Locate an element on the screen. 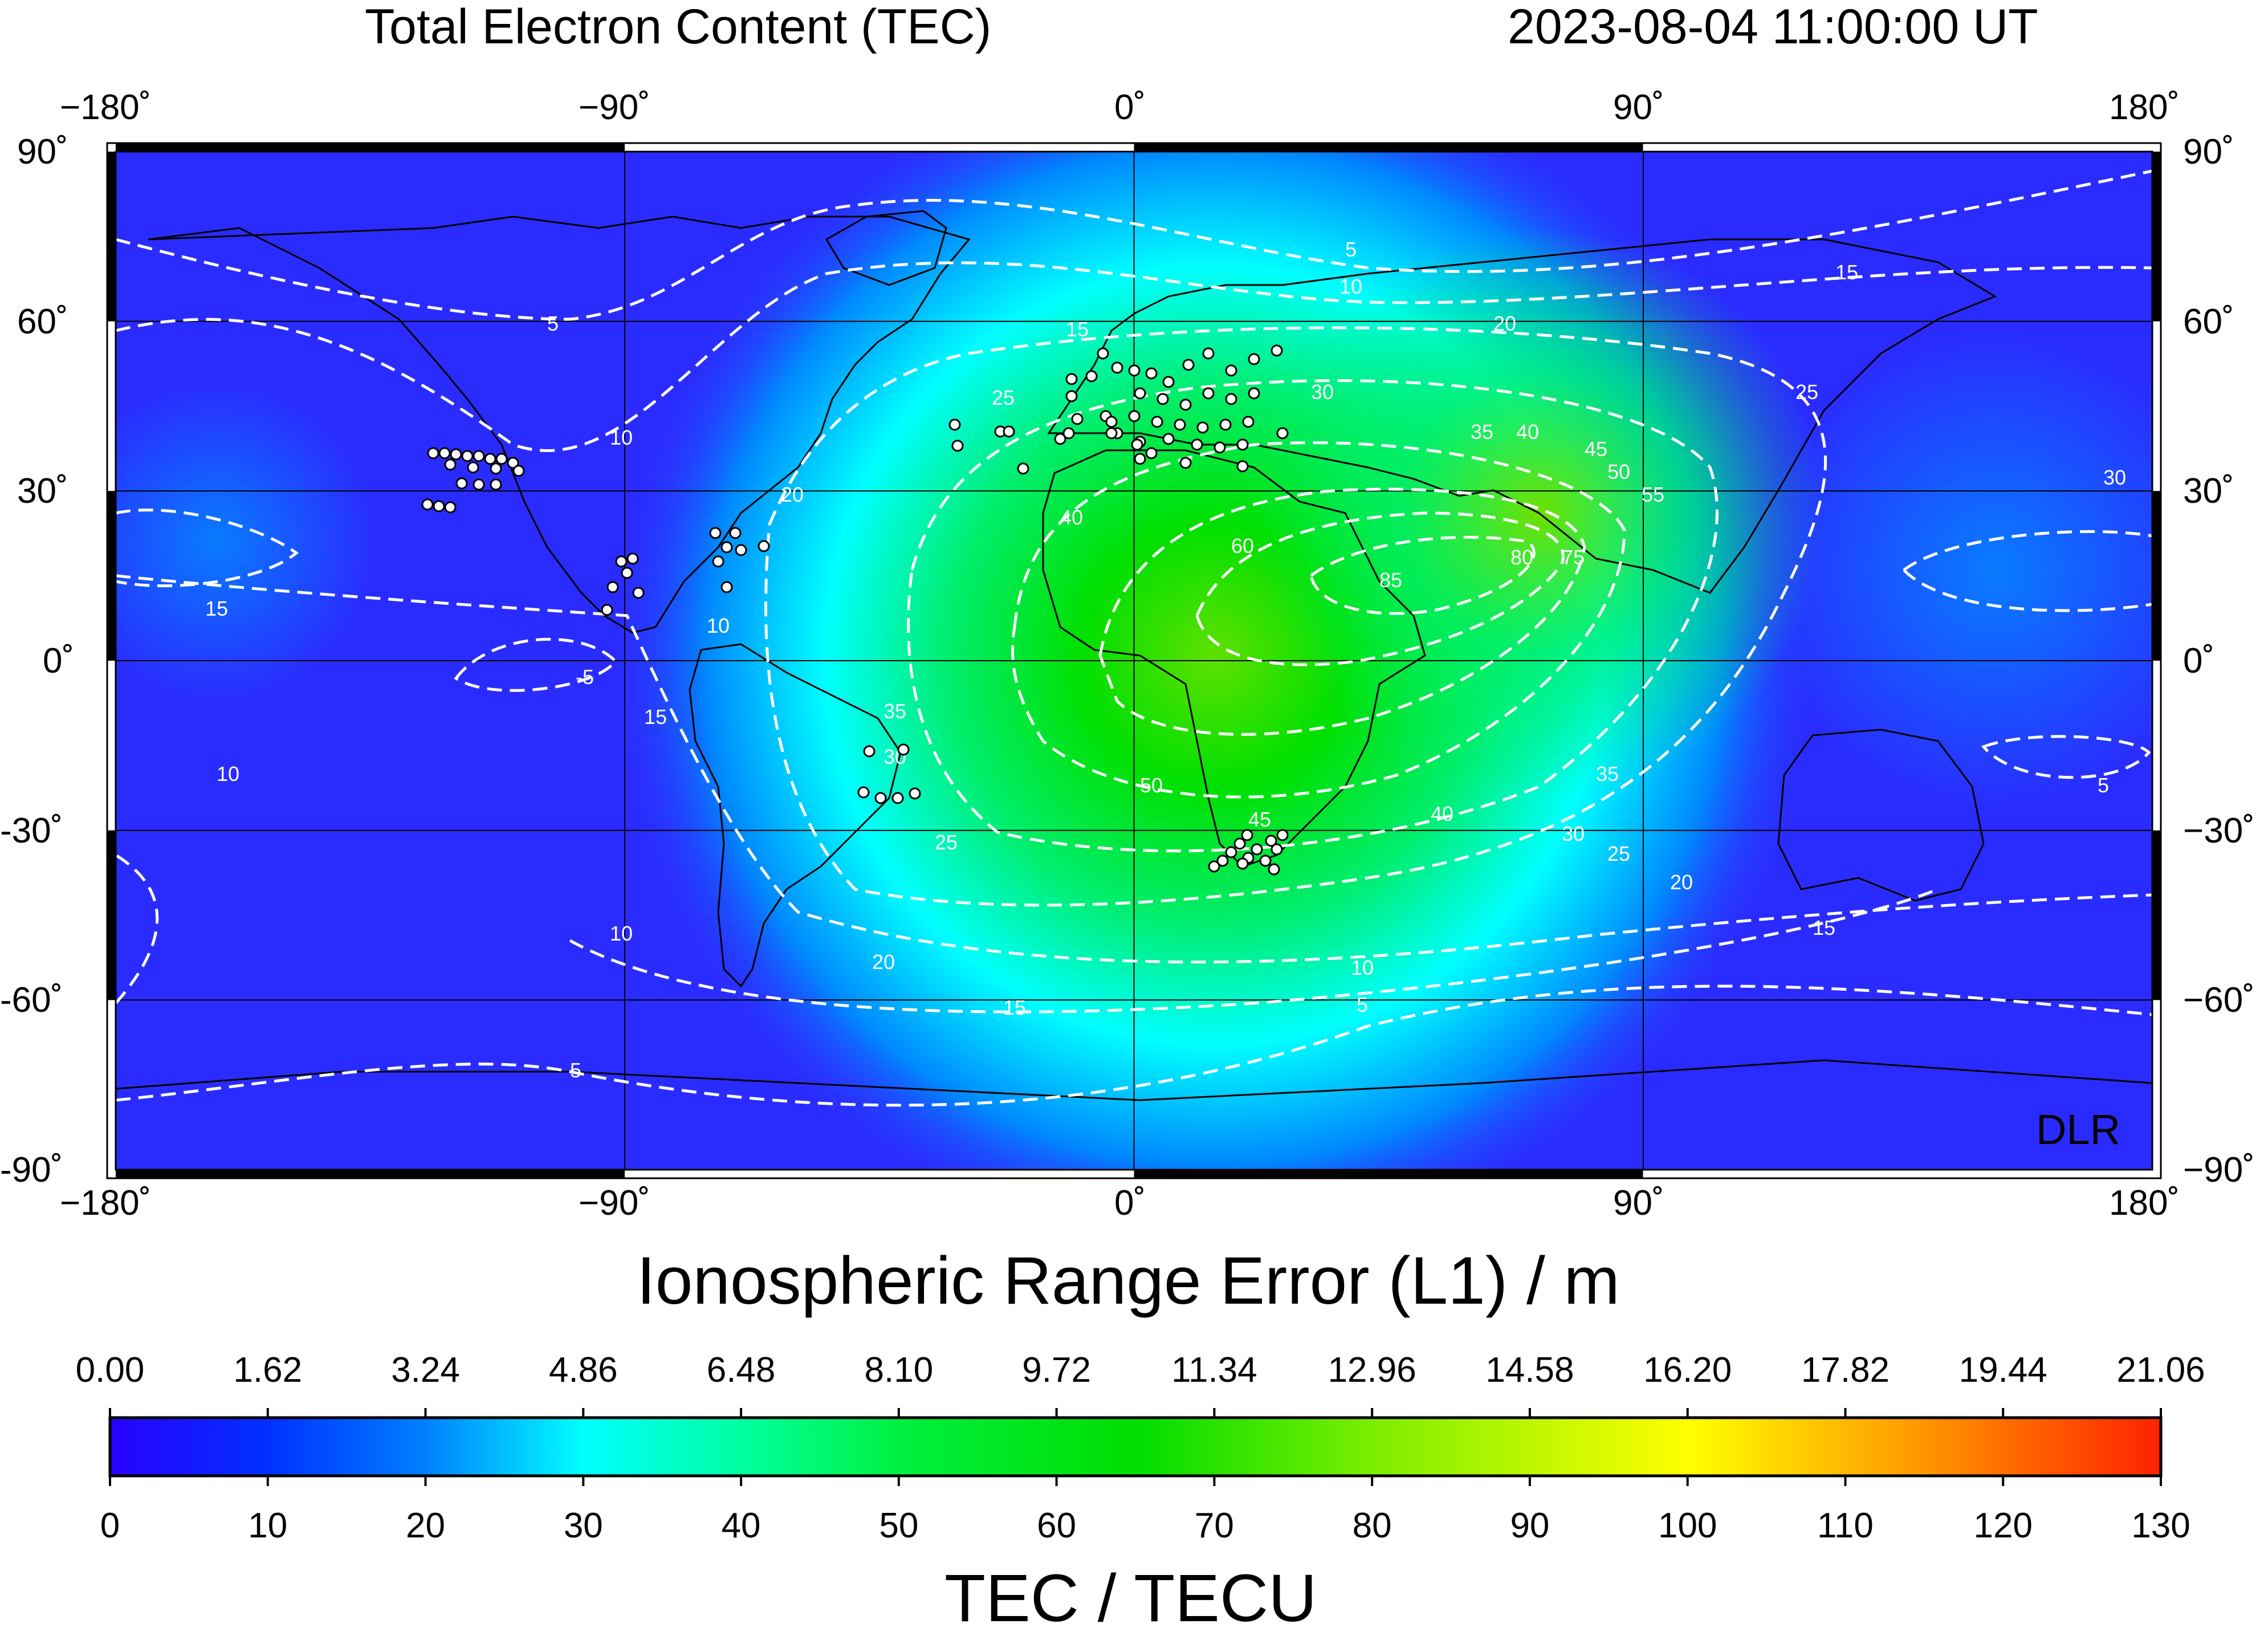  range-error-tick-label: 1.62 is located at coordinates (268, 1370).